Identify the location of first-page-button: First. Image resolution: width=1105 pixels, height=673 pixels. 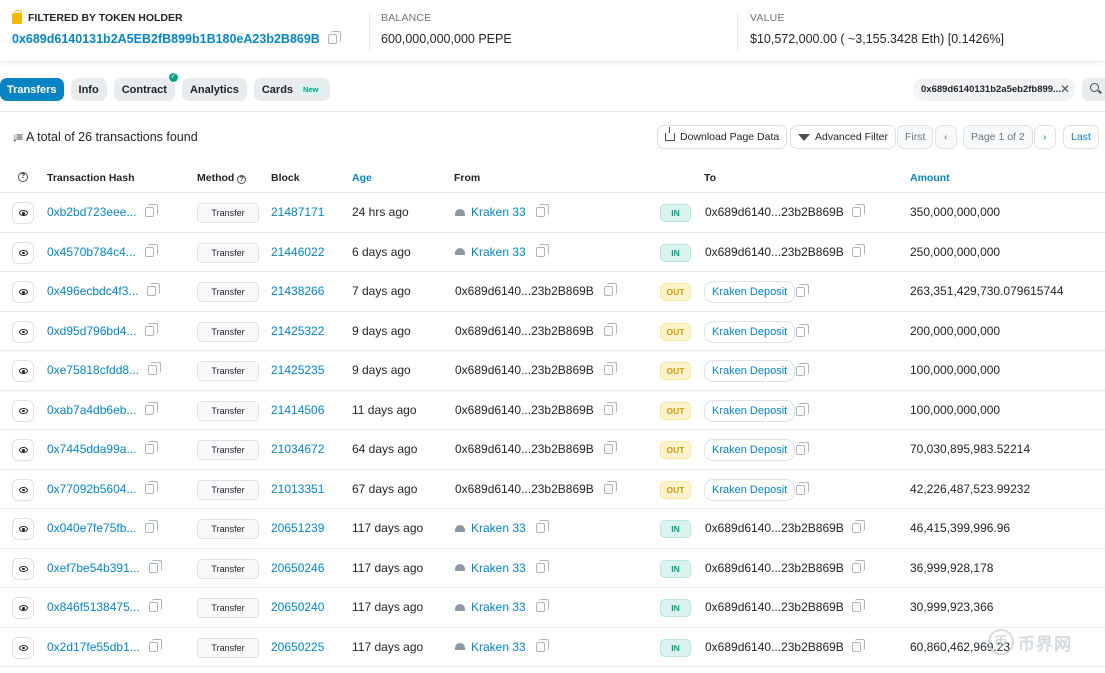
(915, 137).